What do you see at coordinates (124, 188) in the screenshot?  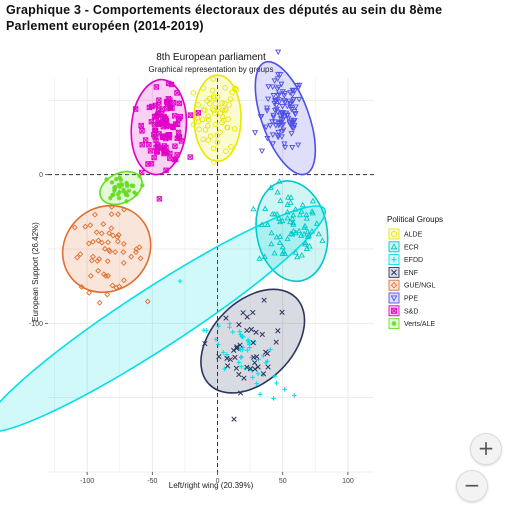 I see `points-verts-ale` at bounding box center [124, 188].